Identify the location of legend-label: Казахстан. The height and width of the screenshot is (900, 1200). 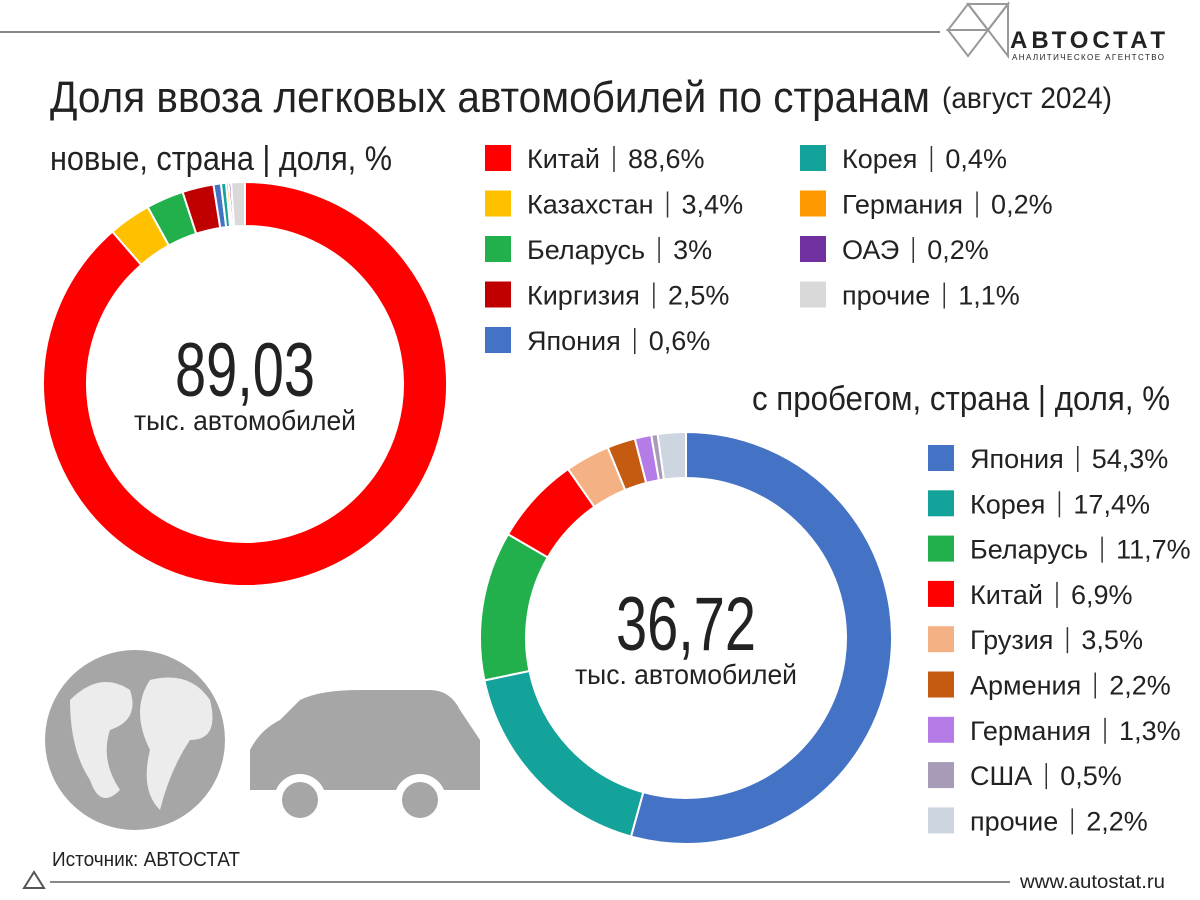
(590, 205).